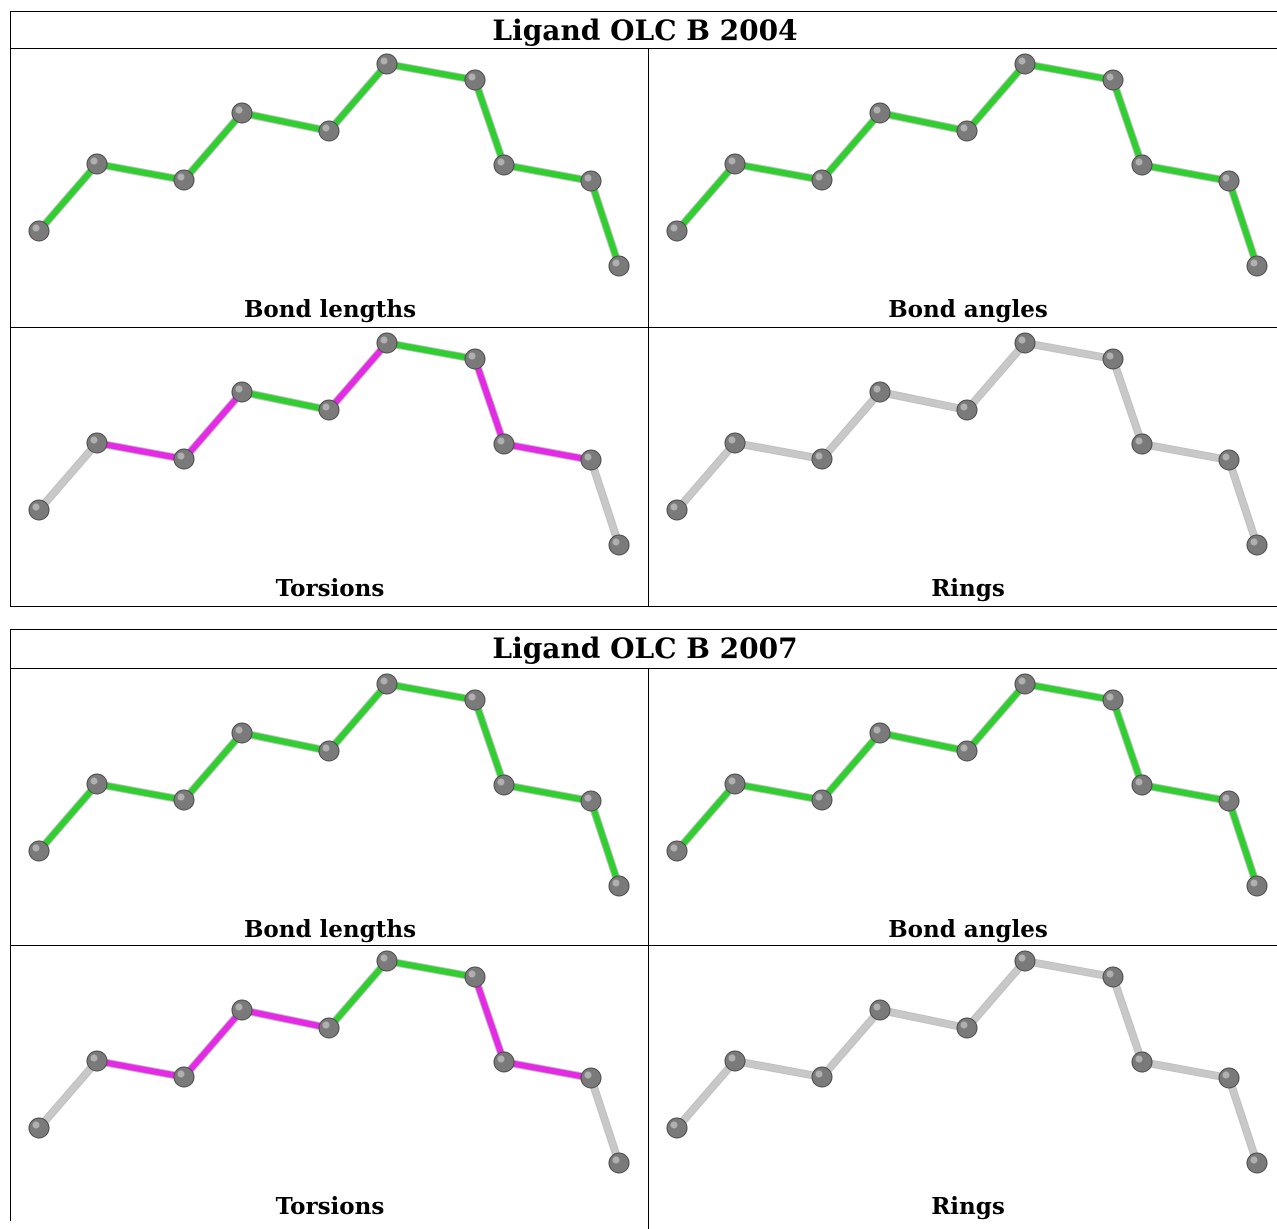 Image resolution: width=1277 pixels, height=1229 pixels. I want to click on column-divider, so click(648, 949).